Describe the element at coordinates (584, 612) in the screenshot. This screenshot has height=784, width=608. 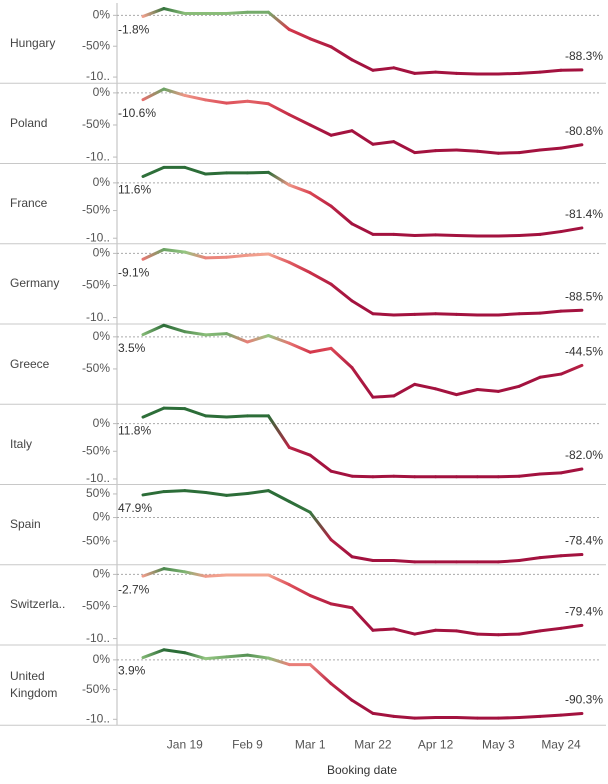
I see `value-label: -79.4%` at that location.